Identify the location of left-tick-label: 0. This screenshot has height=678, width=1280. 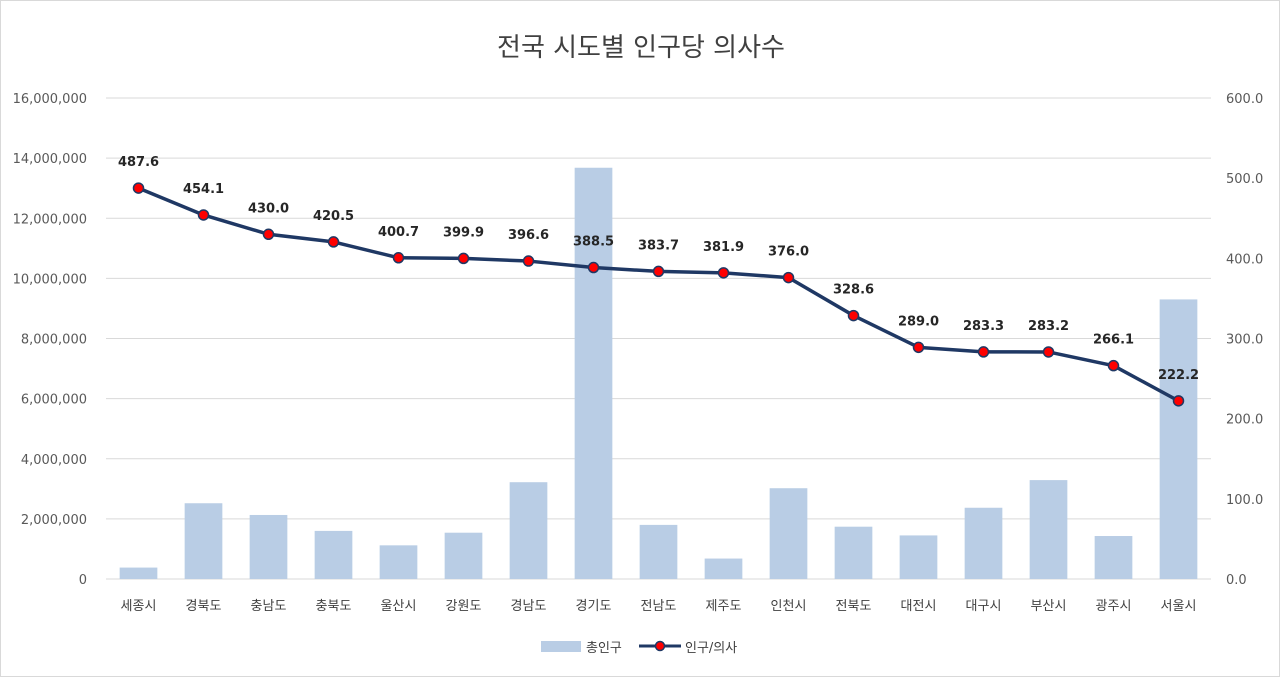
(83, 580).